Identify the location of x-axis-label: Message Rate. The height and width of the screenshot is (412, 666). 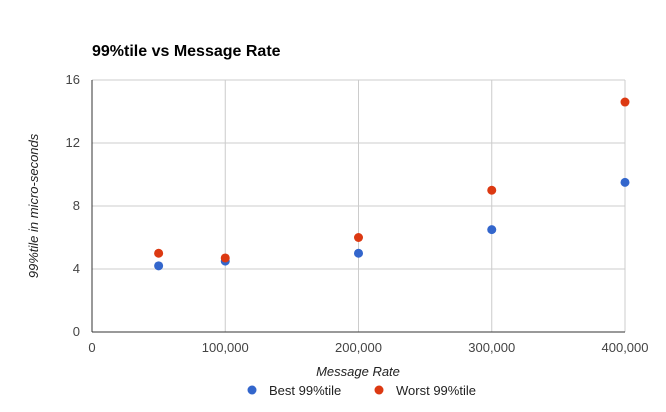
(358, 371).